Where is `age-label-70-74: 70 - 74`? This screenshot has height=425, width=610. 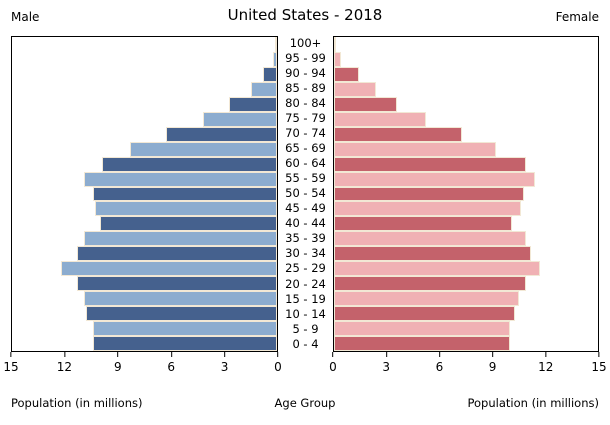 age-label-70-74: 70 - 74 is located at coordinates (305, 133).